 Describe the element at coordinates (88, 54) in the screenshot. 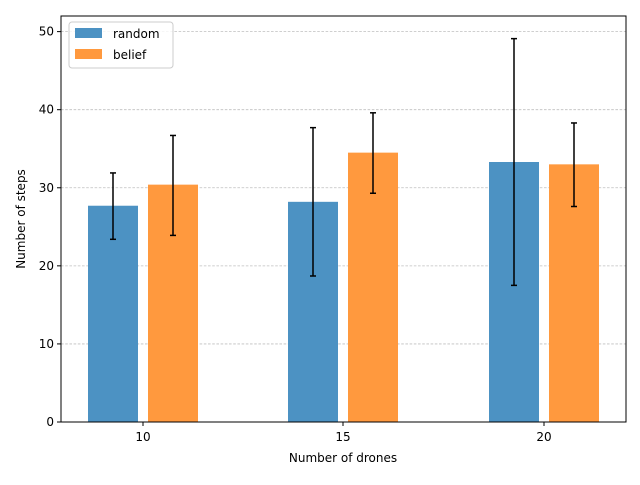

I see `legend-swatch-belief` at that location.